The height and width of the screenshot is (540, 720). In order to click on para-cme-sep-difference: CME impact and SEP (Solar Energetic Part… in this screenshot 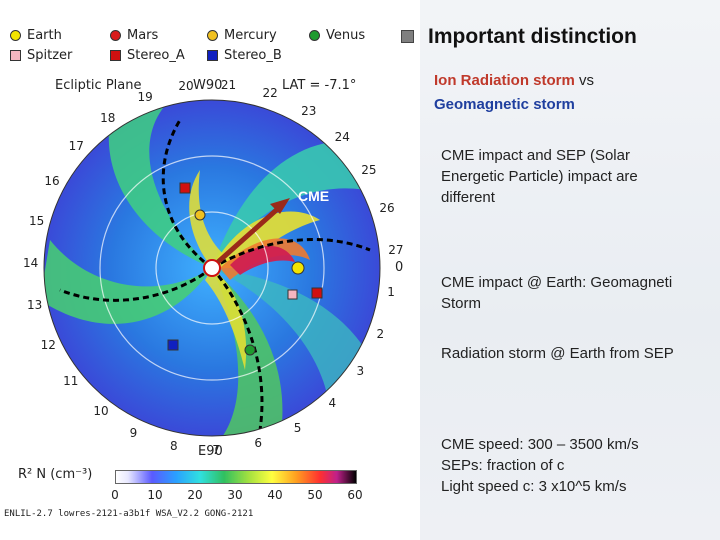, I will do `click(539, 176)`.